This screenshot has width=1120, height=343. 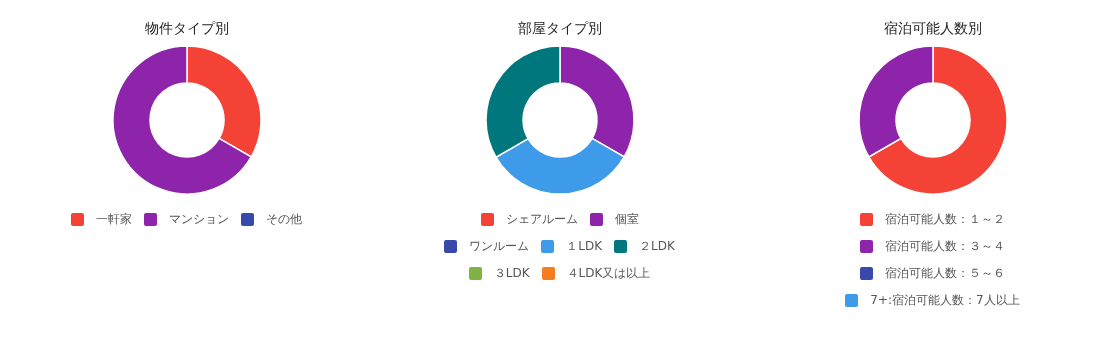 I want to click on chart-title: 部屋タイプ別, so click(x=559, y=29).